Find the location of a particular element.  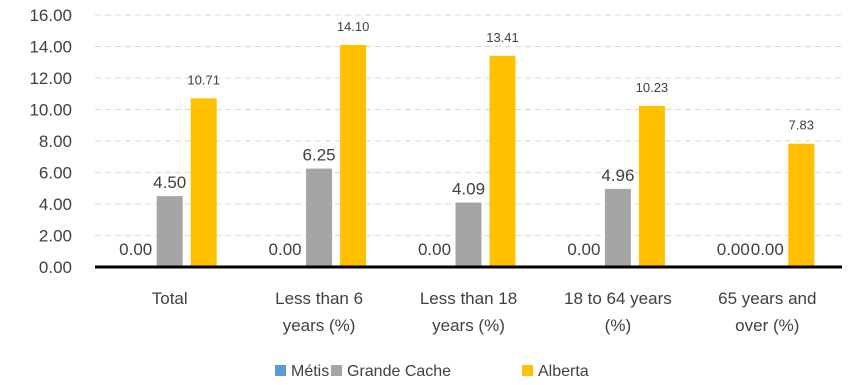

legend-label: Métis is located at coordinates (310, 371).